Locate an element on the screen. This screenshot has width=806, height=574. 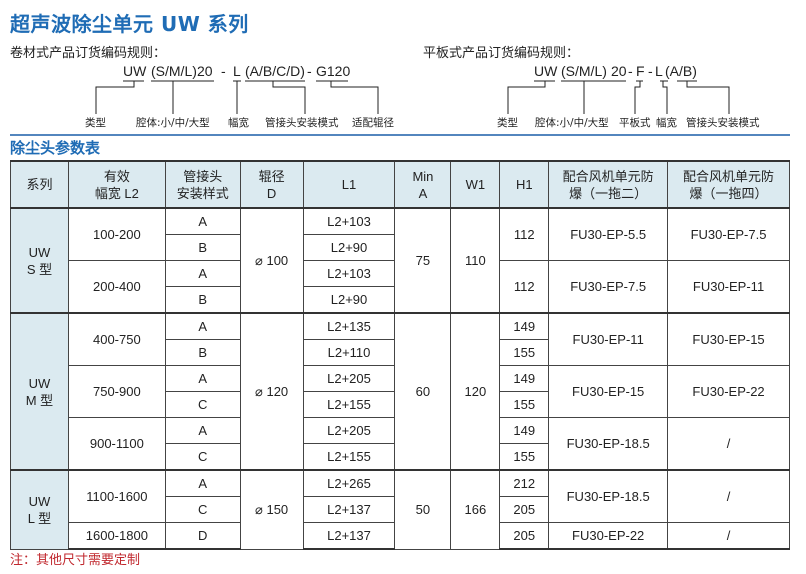
column-header: L1 is located at coordinates (349, 184).